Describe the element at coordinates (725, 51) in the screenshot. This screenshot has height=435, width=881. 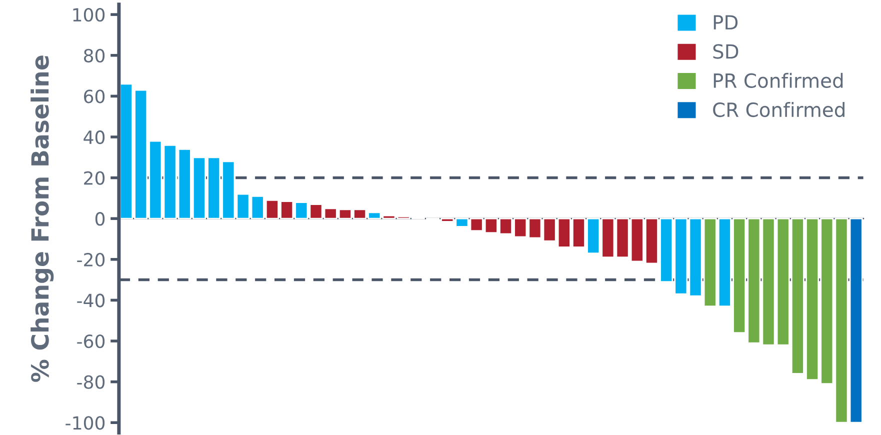
I see `legend-label: SD` at that location.